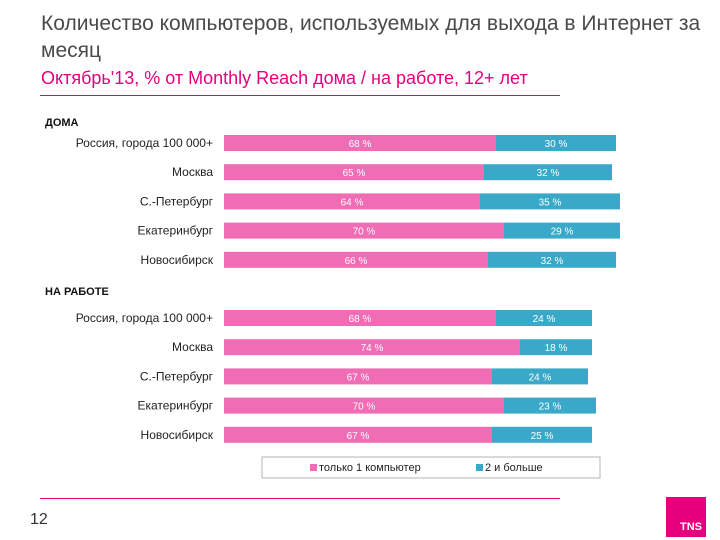  Describe the element at coordinates (77, 292) in the screenshot. I see `section-label: НА РАБОТЕ` at that location.